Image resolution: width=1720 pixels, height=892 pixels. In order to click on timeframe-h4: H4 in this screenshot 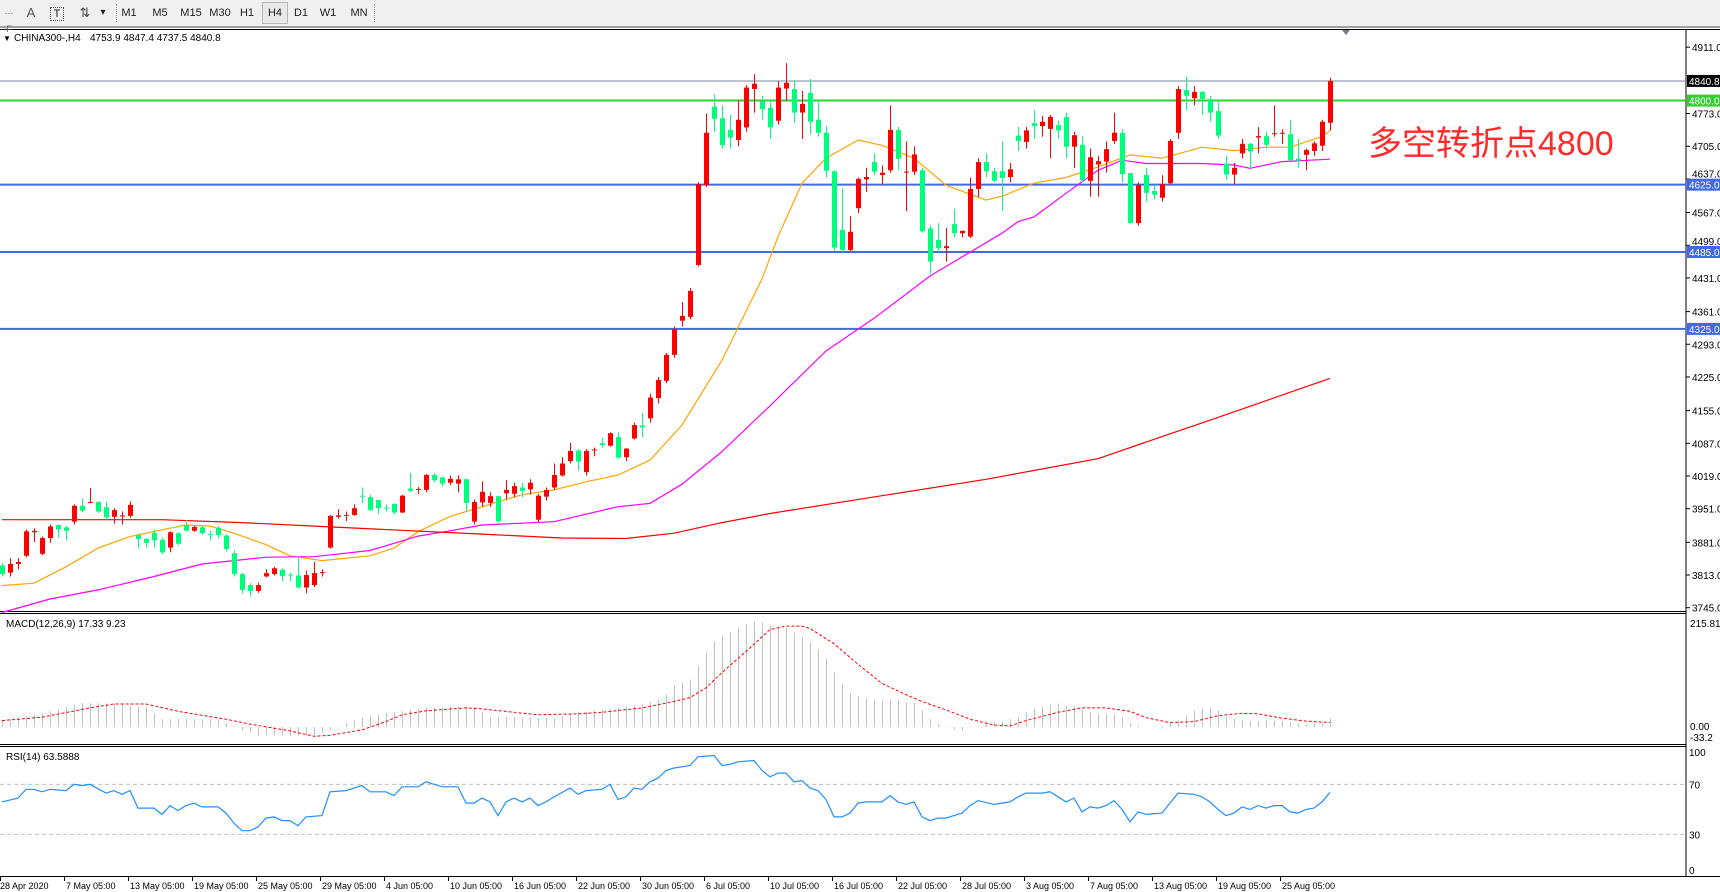, I will do `click(275, 13)`.